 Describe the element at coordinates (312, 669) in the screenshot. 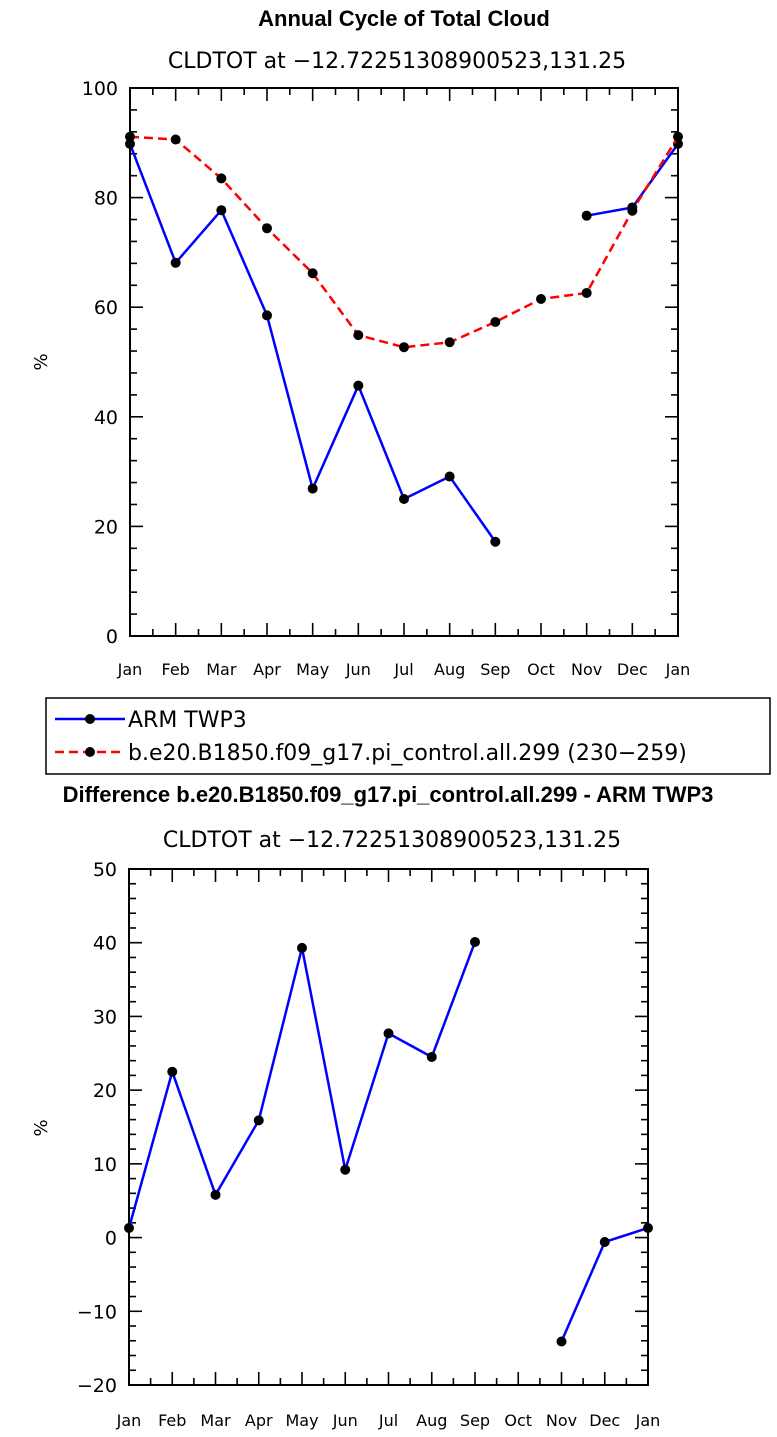

I see `top-x-tick-label: May` at that location.